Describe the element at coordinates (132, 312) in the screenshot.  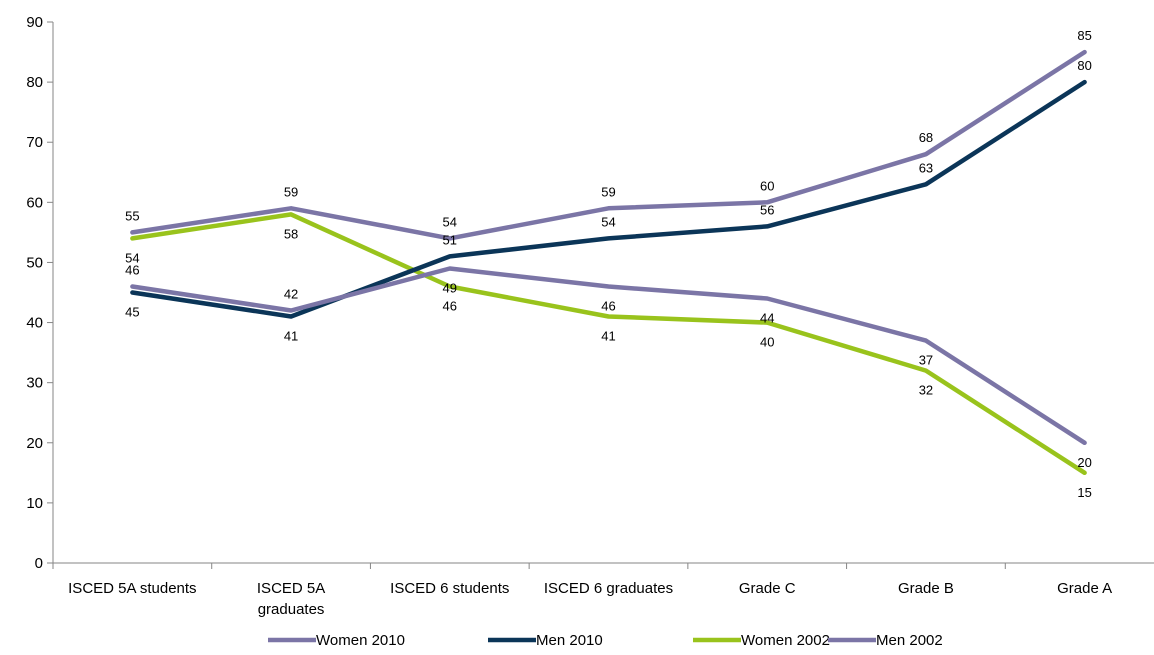
I see `data-label: 45` at that location.